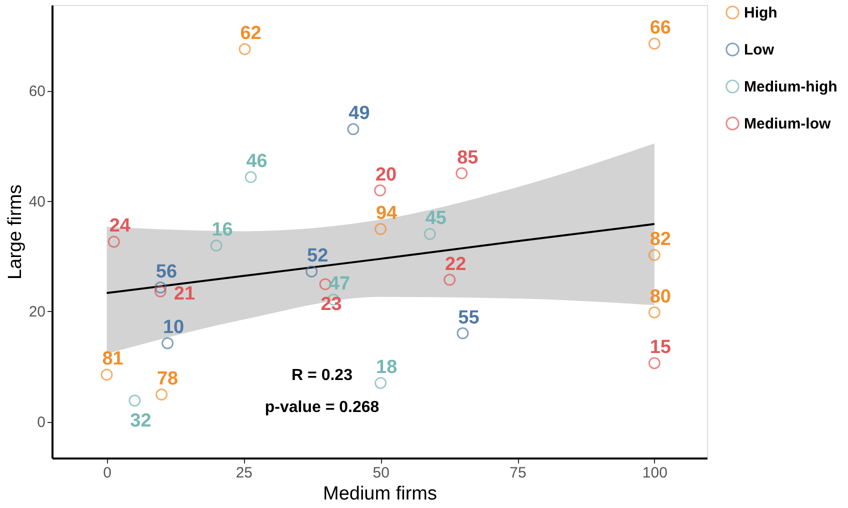 The width and height of the screenshot is (848, 508). What do you see at coordinates (251, 33) in the screenshot?
I see `annotation: 62` at bounding box center [251, 33].